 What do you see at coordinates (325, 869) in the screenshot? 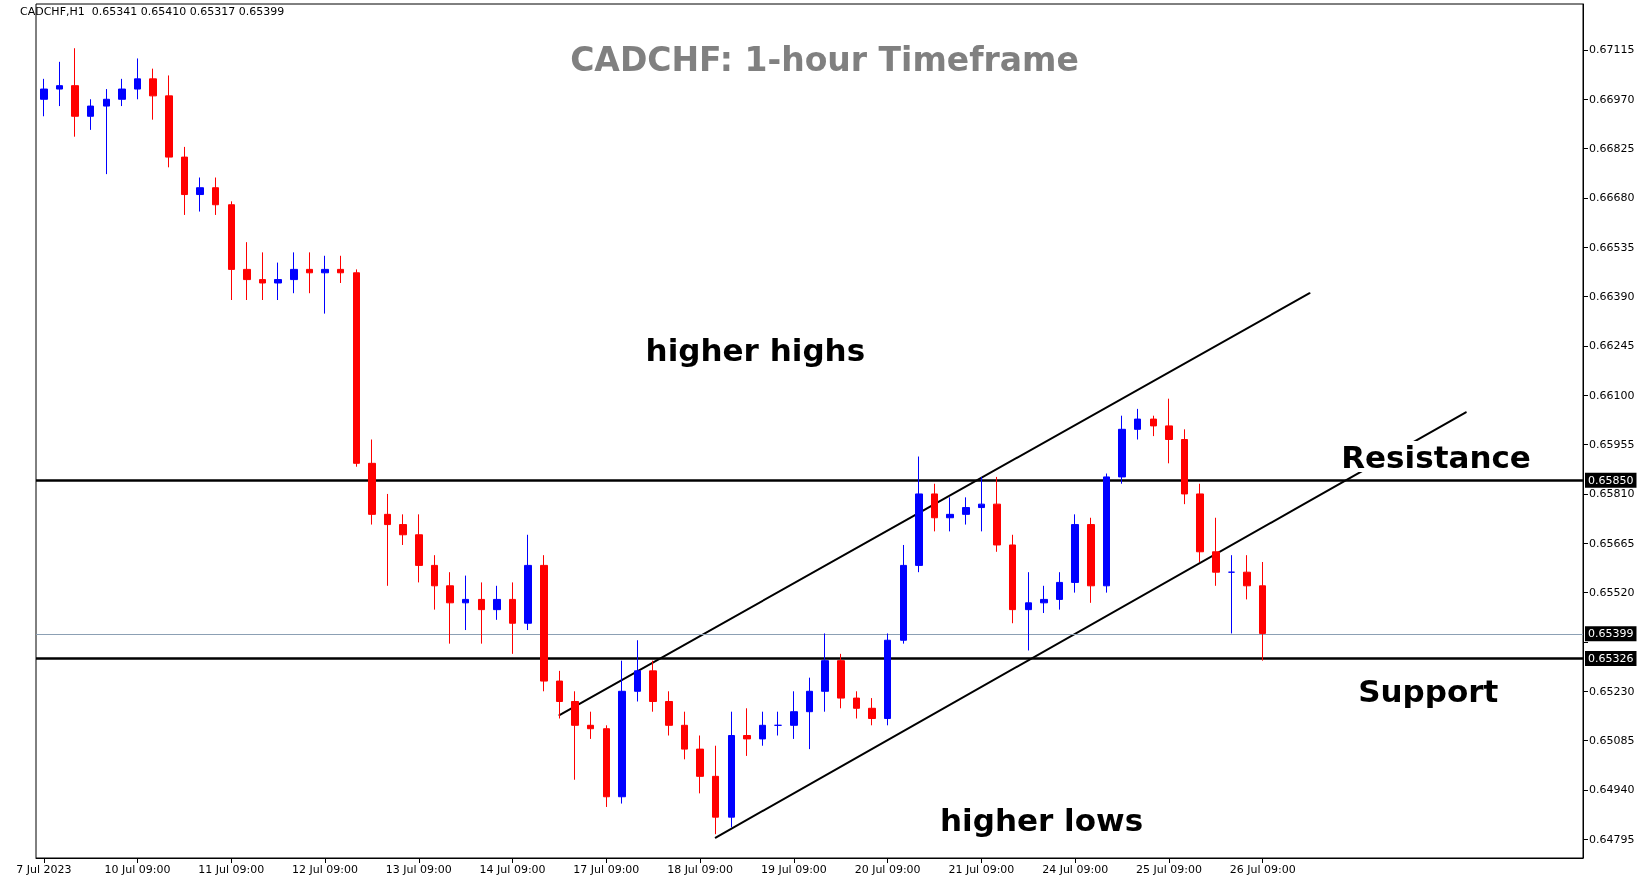
I see `x-tick-label: 12 Jul 09:00` at bounding box center [325, 869].